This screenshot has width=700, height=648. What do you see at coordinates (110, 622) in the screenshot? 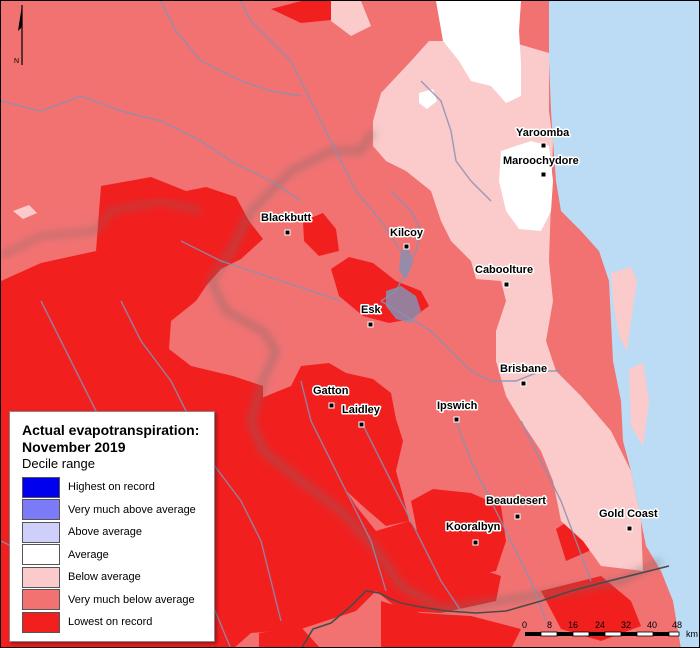
I see `legend-label: Lowest on record` at bounding box center [110, 622].